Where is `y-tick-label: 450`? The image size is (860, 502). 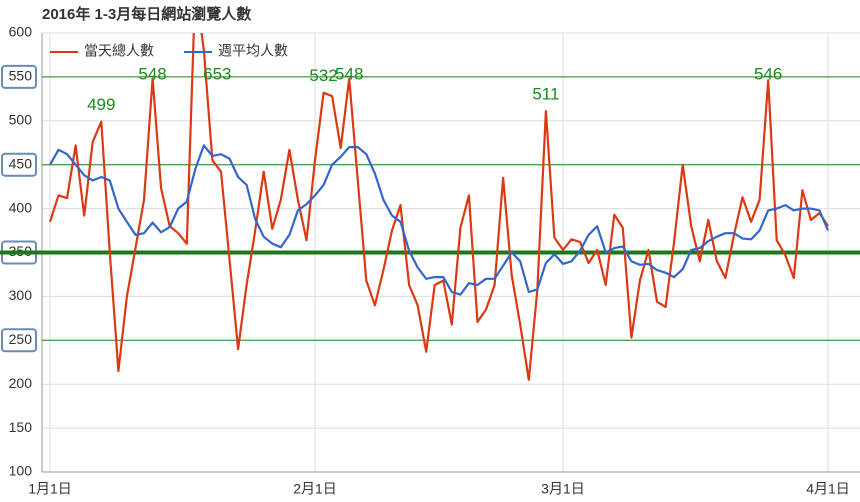
y-tick-label: 450 is located at coordinates (21, 163).